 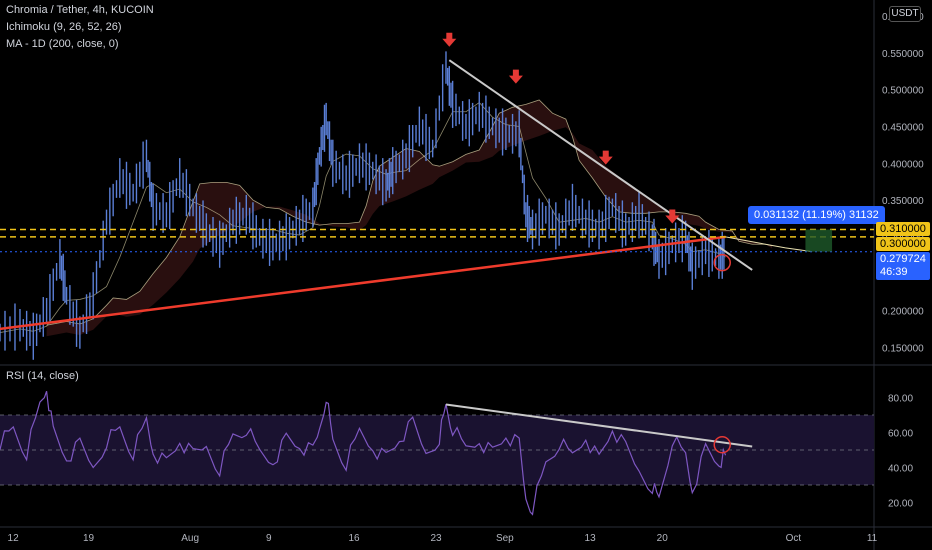 What do you see at coordinates (903, 311) in the screenshot?
I see `price-axis-label: 0.200000` at bounding box center [903, 311].